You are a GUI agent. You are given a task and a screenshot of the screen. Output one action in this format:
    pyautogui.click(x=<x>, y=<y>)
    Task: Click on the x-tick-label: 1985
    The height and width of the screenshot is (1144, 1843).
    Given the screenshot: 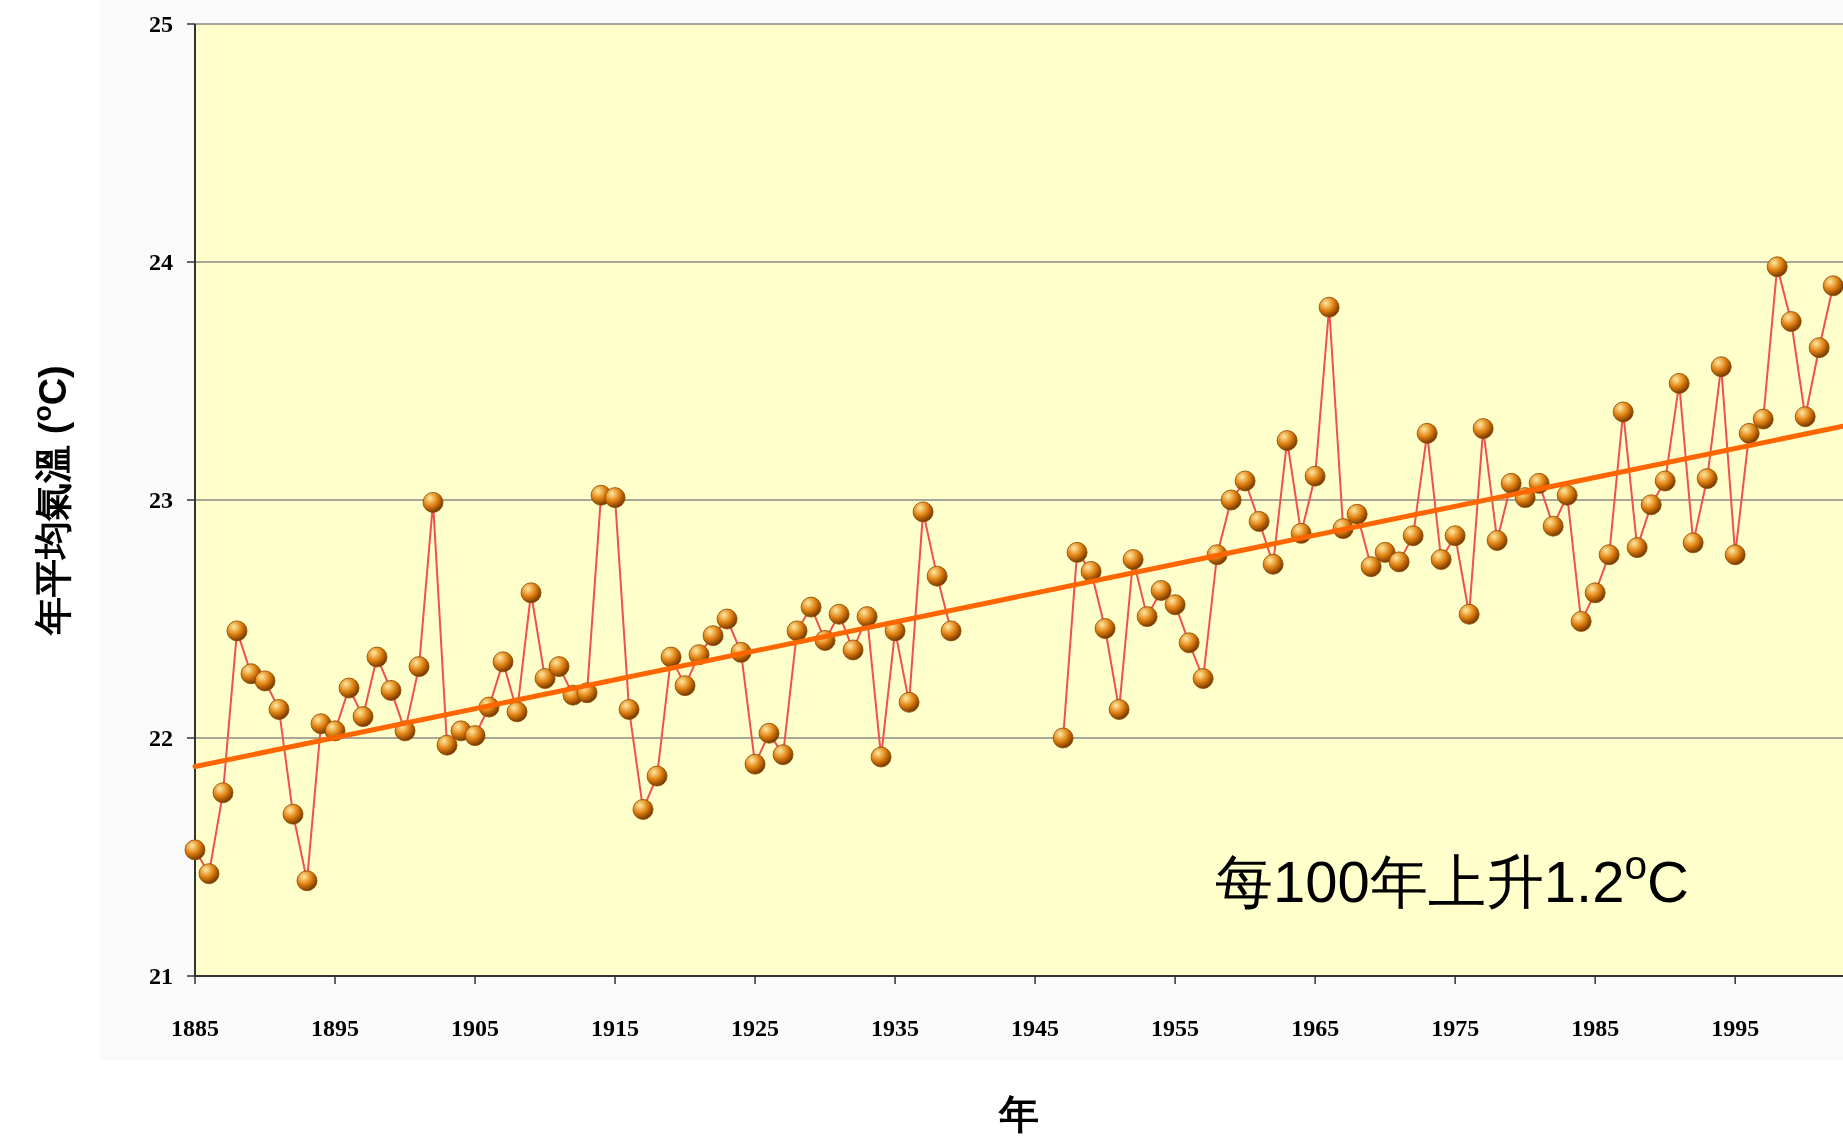 What is the action you would take?
    pyautogui.click(x=1595, y=1028)
    